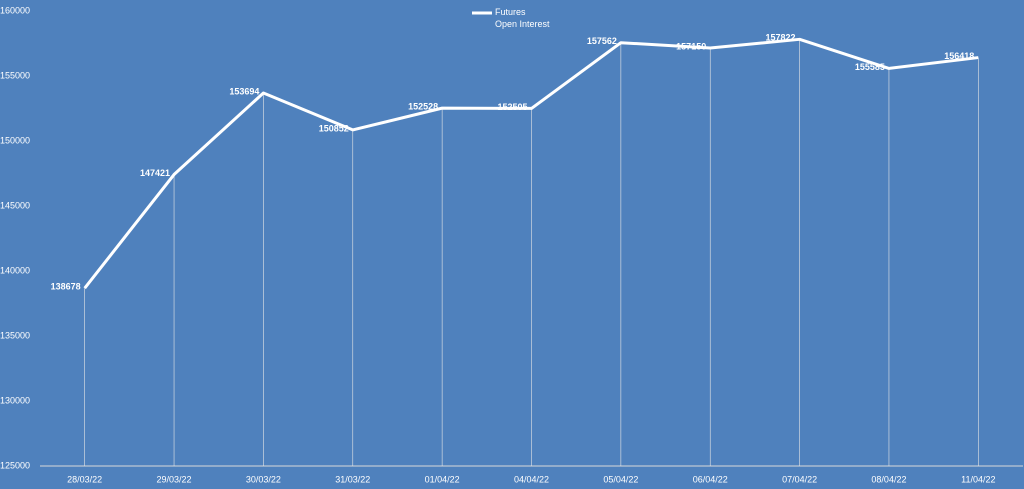 This screenshot has width=1024, height=489. I want to click on y-tick-label: 160000, so click(15, 10).